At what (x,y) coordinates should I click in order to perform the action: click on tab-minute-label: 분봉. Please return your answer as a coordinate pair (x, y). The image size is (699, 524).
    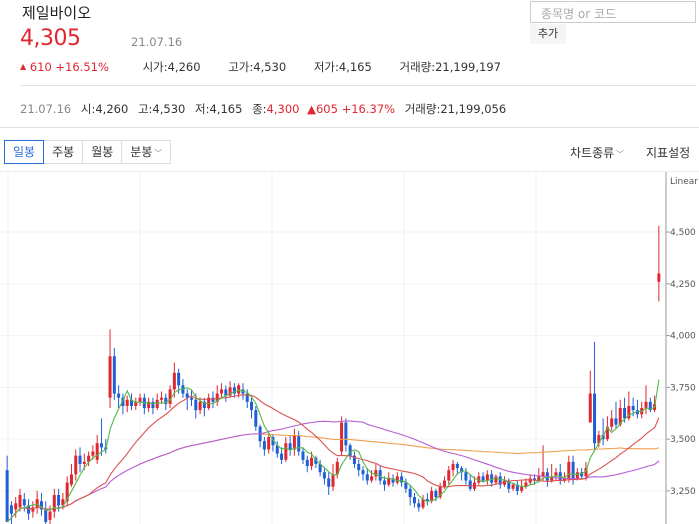
    Looking at the image, I should click on (141, 152).